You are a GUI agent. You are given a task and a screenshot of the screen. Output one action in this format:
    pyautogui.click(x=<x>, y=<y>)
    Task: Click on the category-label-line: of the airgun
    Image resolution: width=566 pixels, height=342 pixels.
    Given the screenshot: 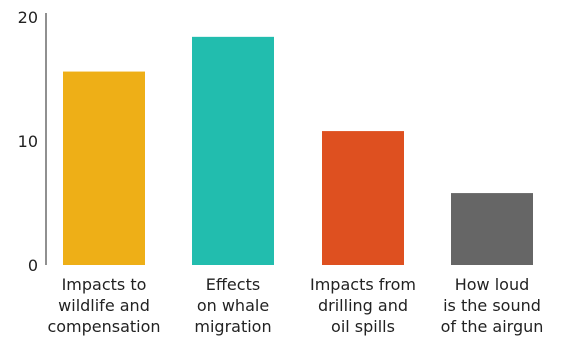 What is the action you would take?
    pyautogui.click(x=492, y=326)
    